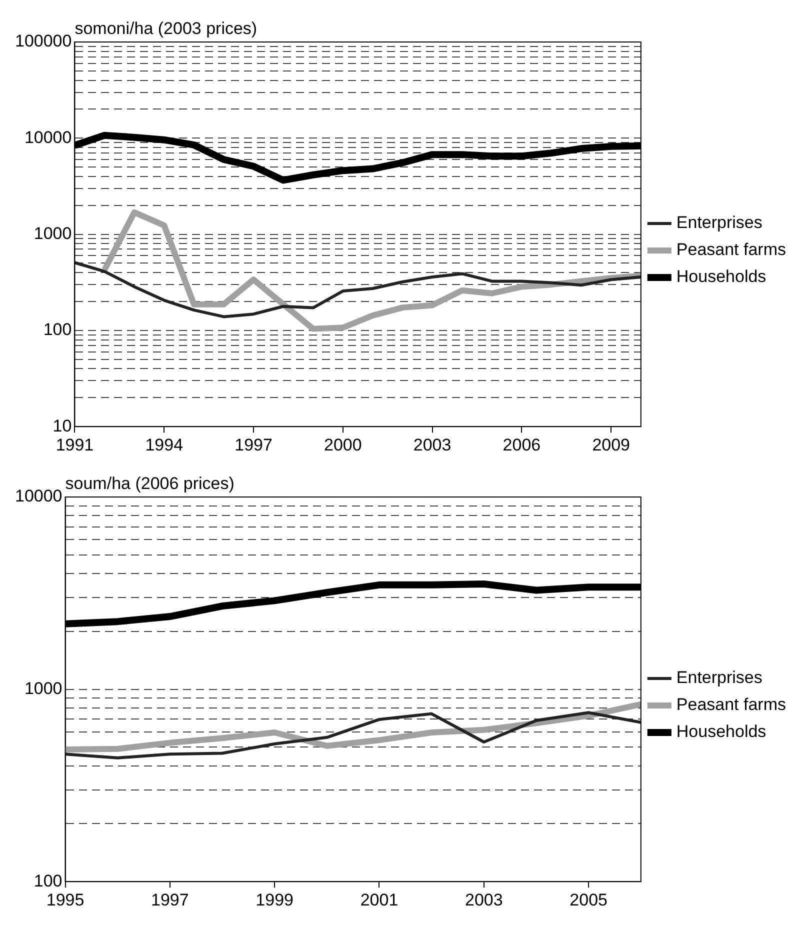  I want to click on x-tick-label: 2009, so click(611, 444).